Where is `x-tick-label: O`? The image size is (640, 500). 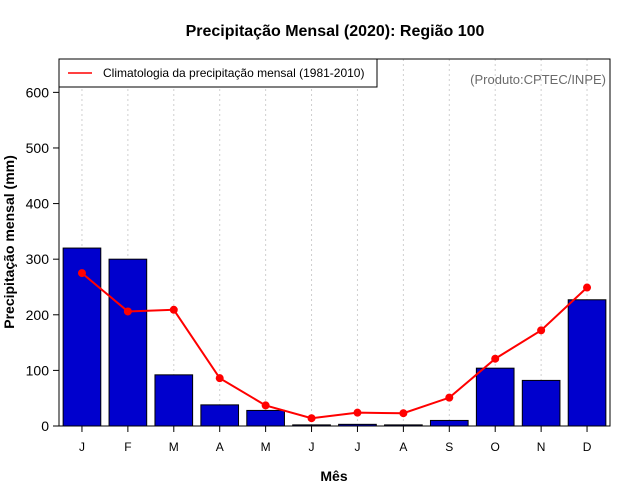 x-tick-label: O is located at coordinates (495, 447).